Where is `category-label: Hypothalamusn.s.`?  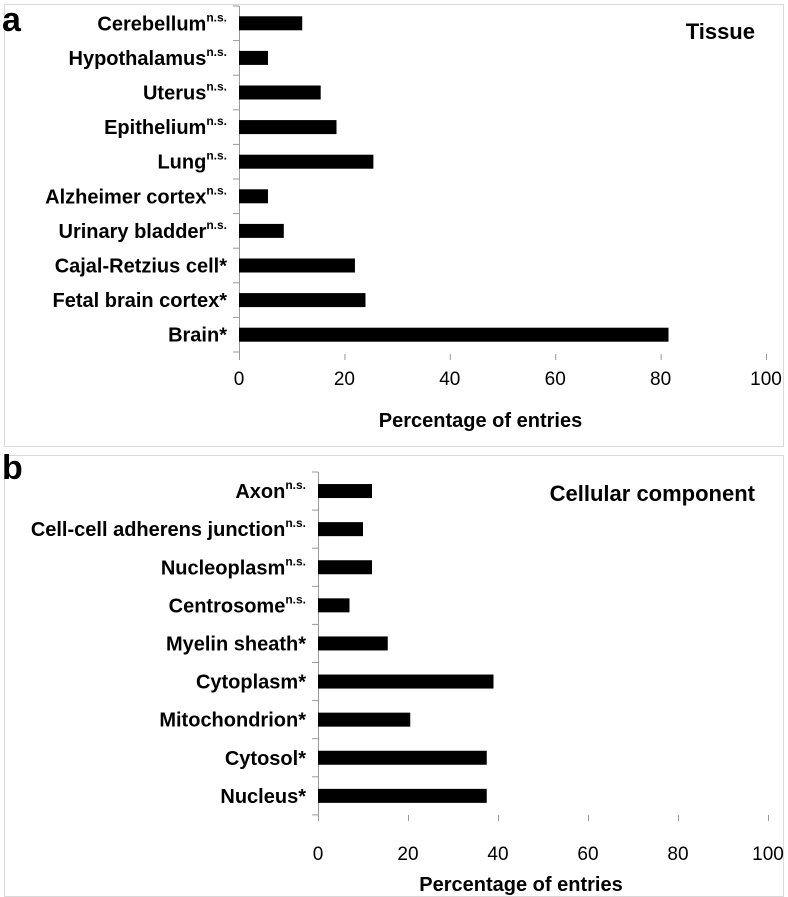
category-label: Hypothalamusn.s. is located at coordinates (148, 57).